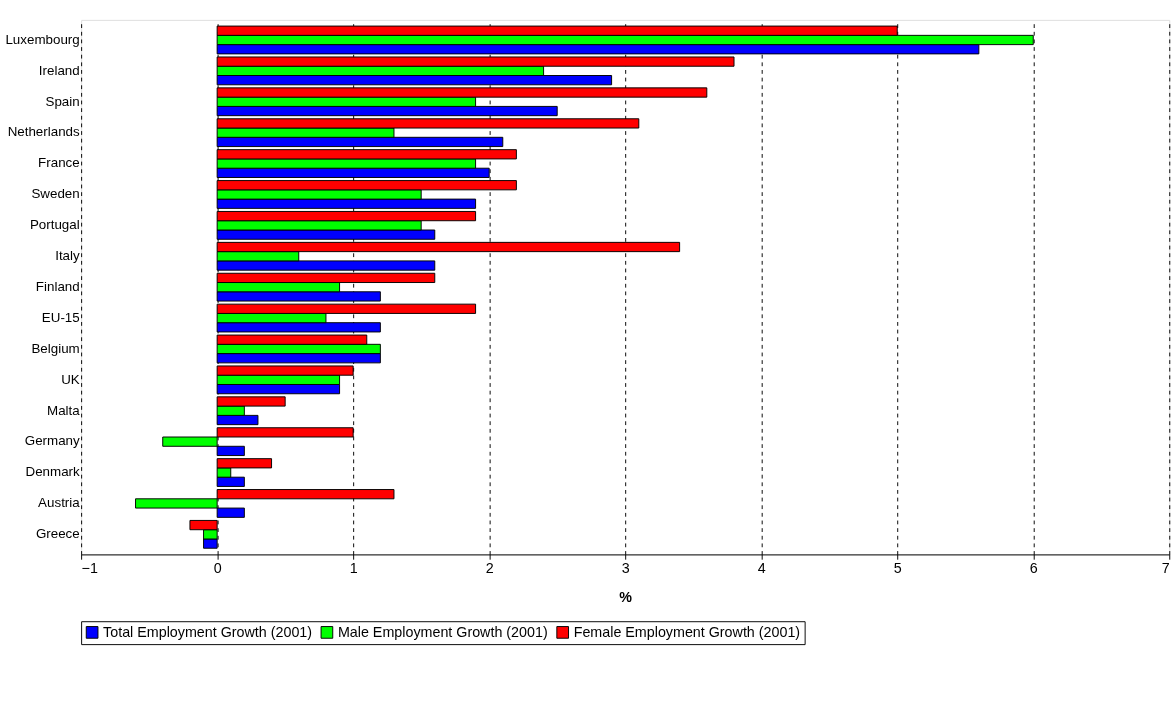  What do you see at coordinates (761, 568) in the screenshot?
I see `x-tick-label: 4` at bounding box center [761, 568].